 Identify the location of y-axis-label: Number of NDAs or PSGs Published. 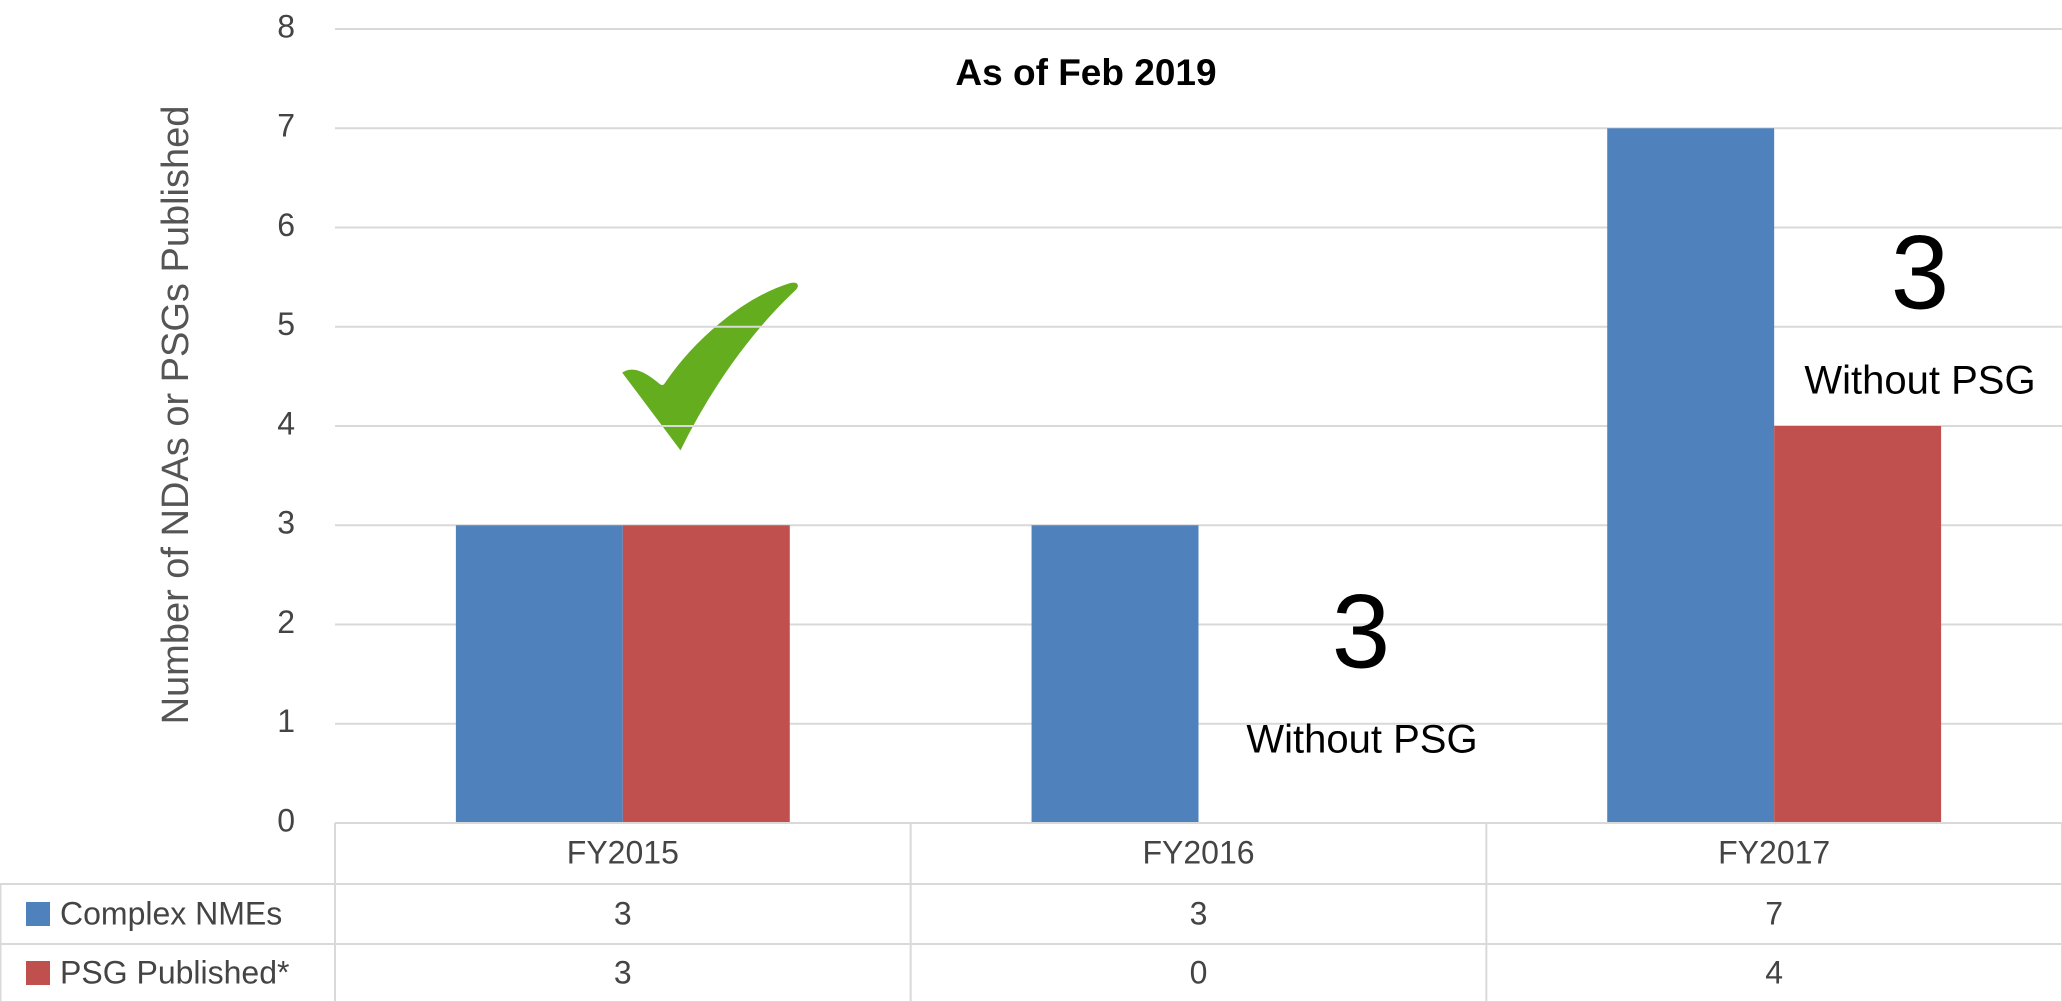
(176, 415).